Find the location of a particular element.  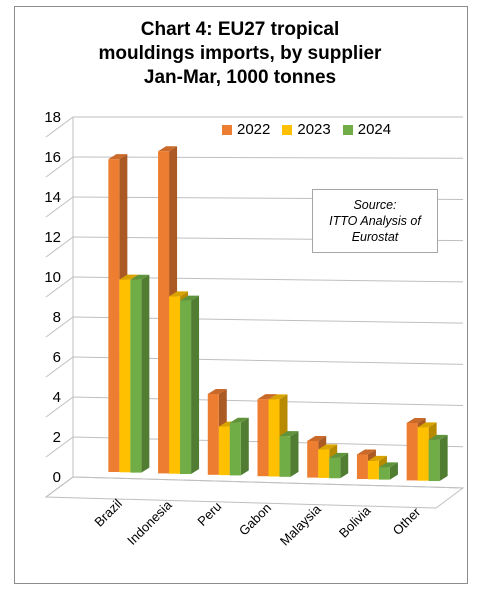

bar-bolivia-2022 is located at coordinates (362, 467).